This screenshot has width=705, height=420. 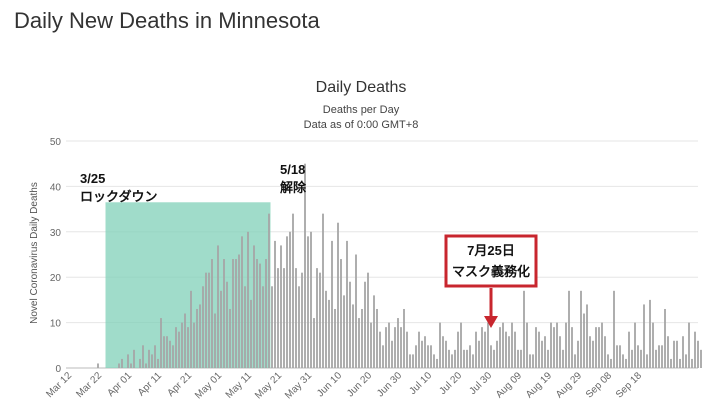 I want to click on x-tick-label: Apr 21, so click(x=180, y=384).